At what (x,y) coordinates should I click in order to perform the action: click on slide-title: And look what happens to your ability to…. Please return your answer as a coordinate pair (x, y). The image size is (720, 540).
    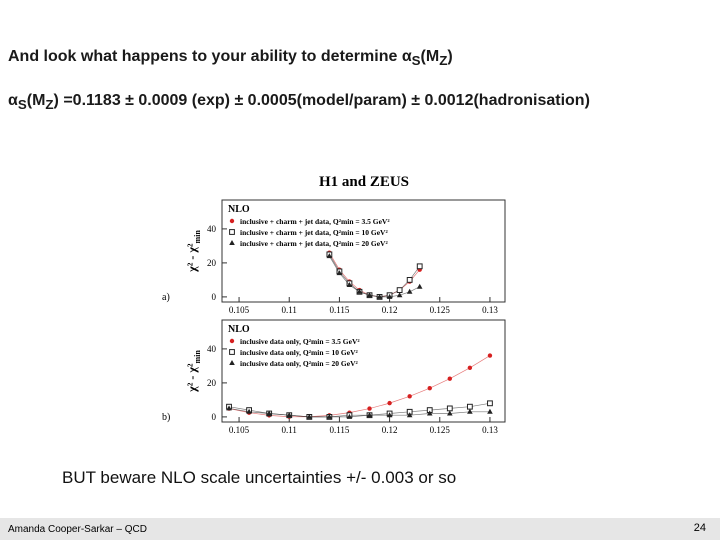
    Looking at the image, I should click on (230, 58).